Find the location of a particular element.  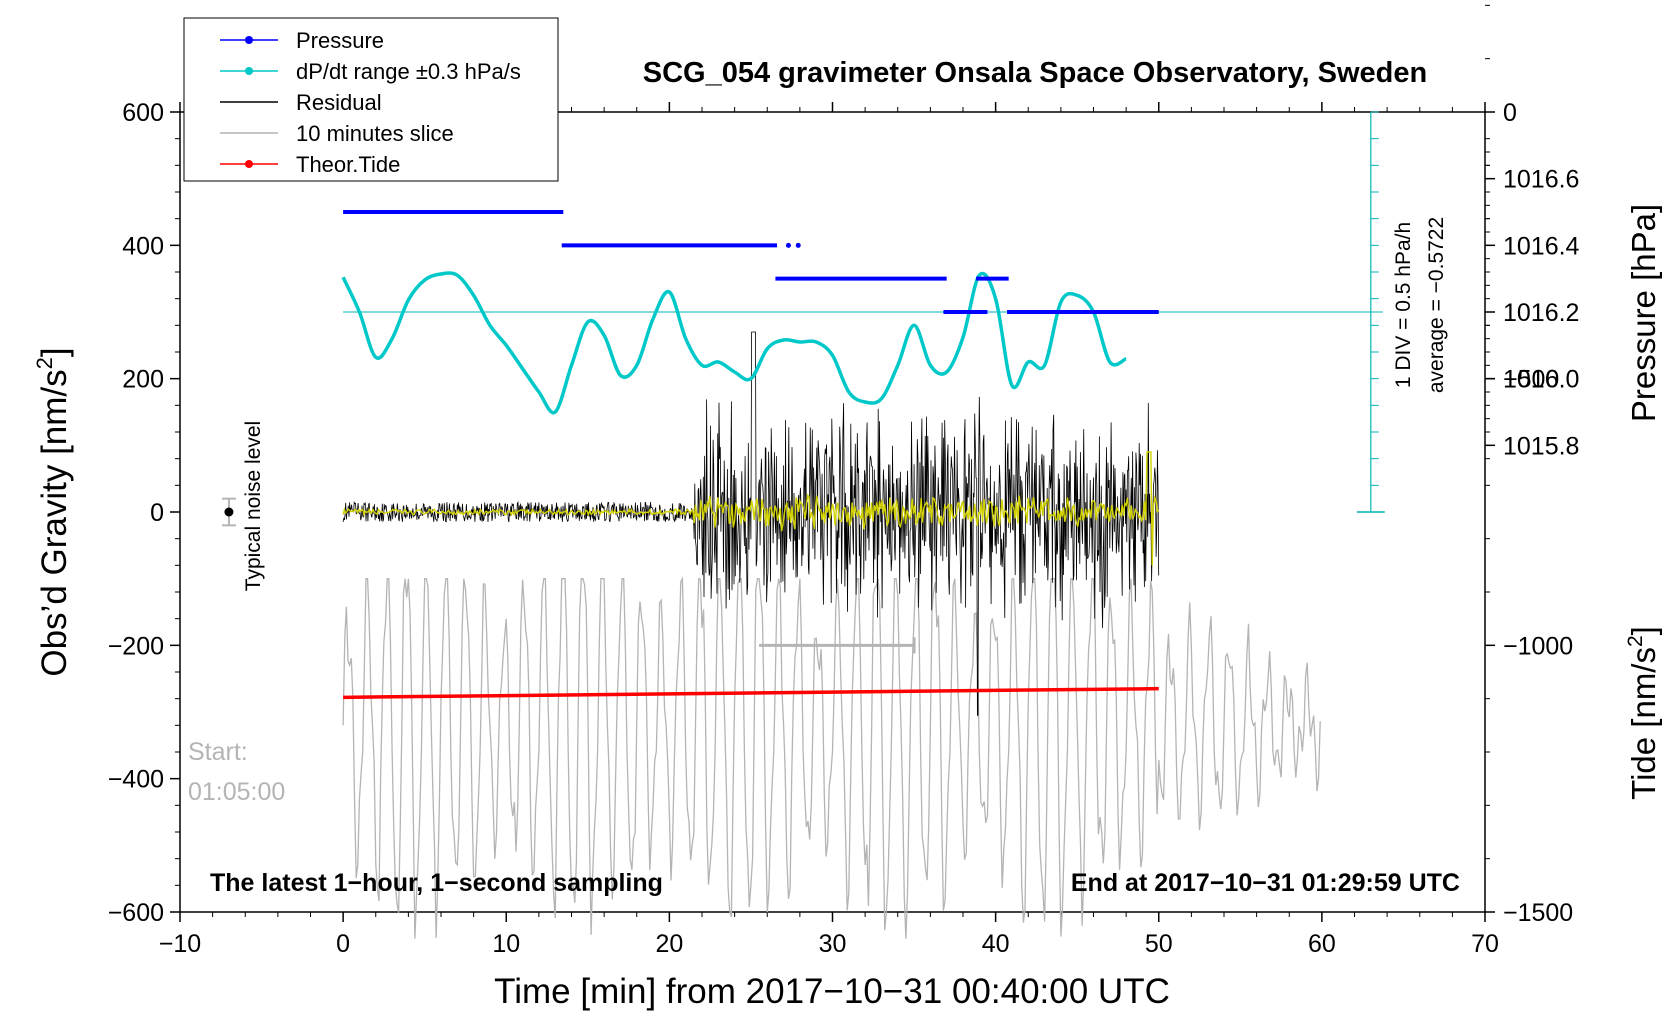

y-right-pressure-label: Pressure [hPa] is located at coordinates (1643, 313).